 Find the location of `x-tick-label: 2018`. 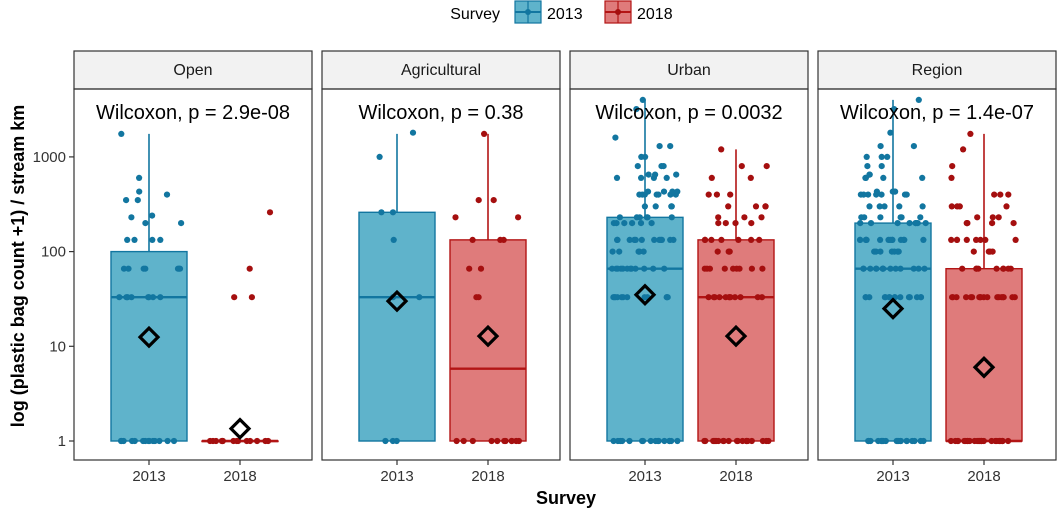

x-tick-label: 2018 is located at coordinates (487, 476).